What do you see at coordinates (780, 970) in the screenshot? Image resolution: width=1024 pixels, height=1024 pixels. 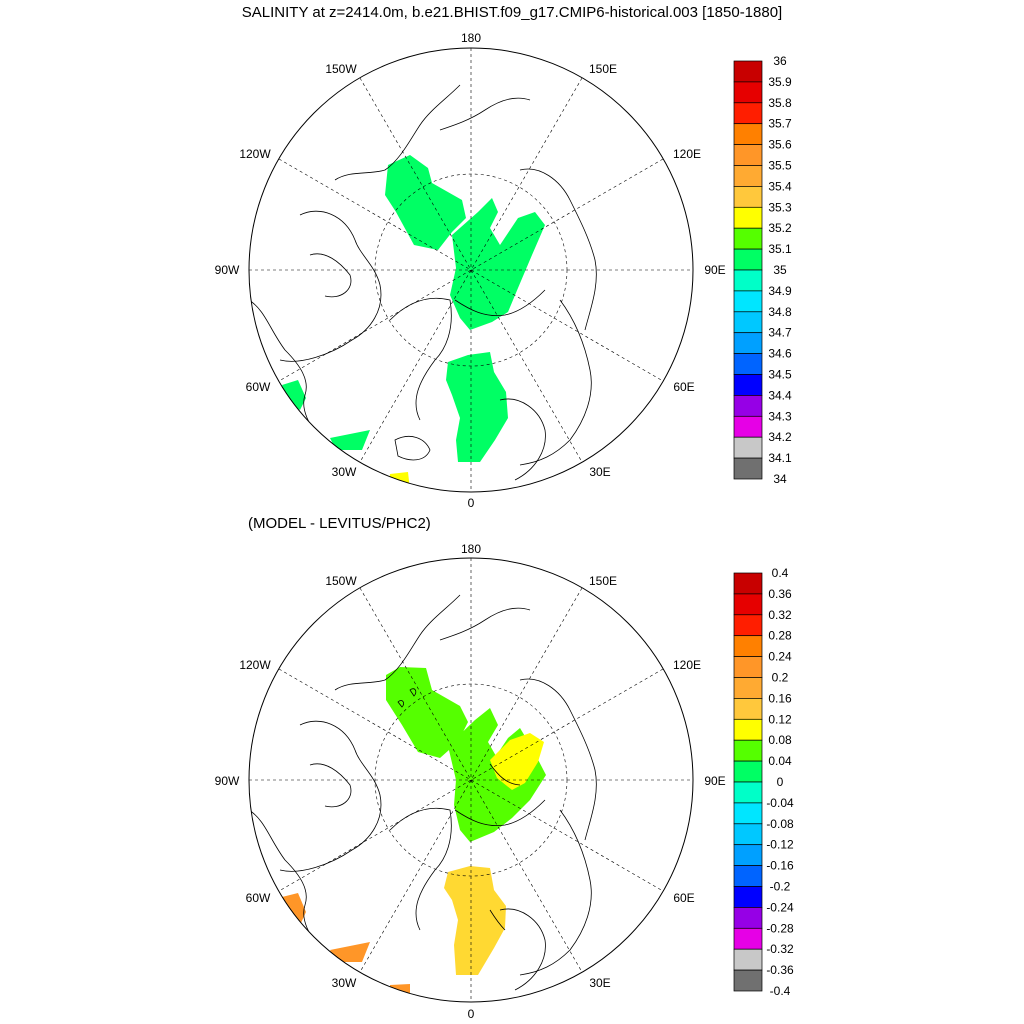 I see `colorbar-tick-label: -0.36` at bounding box center [780, 970].